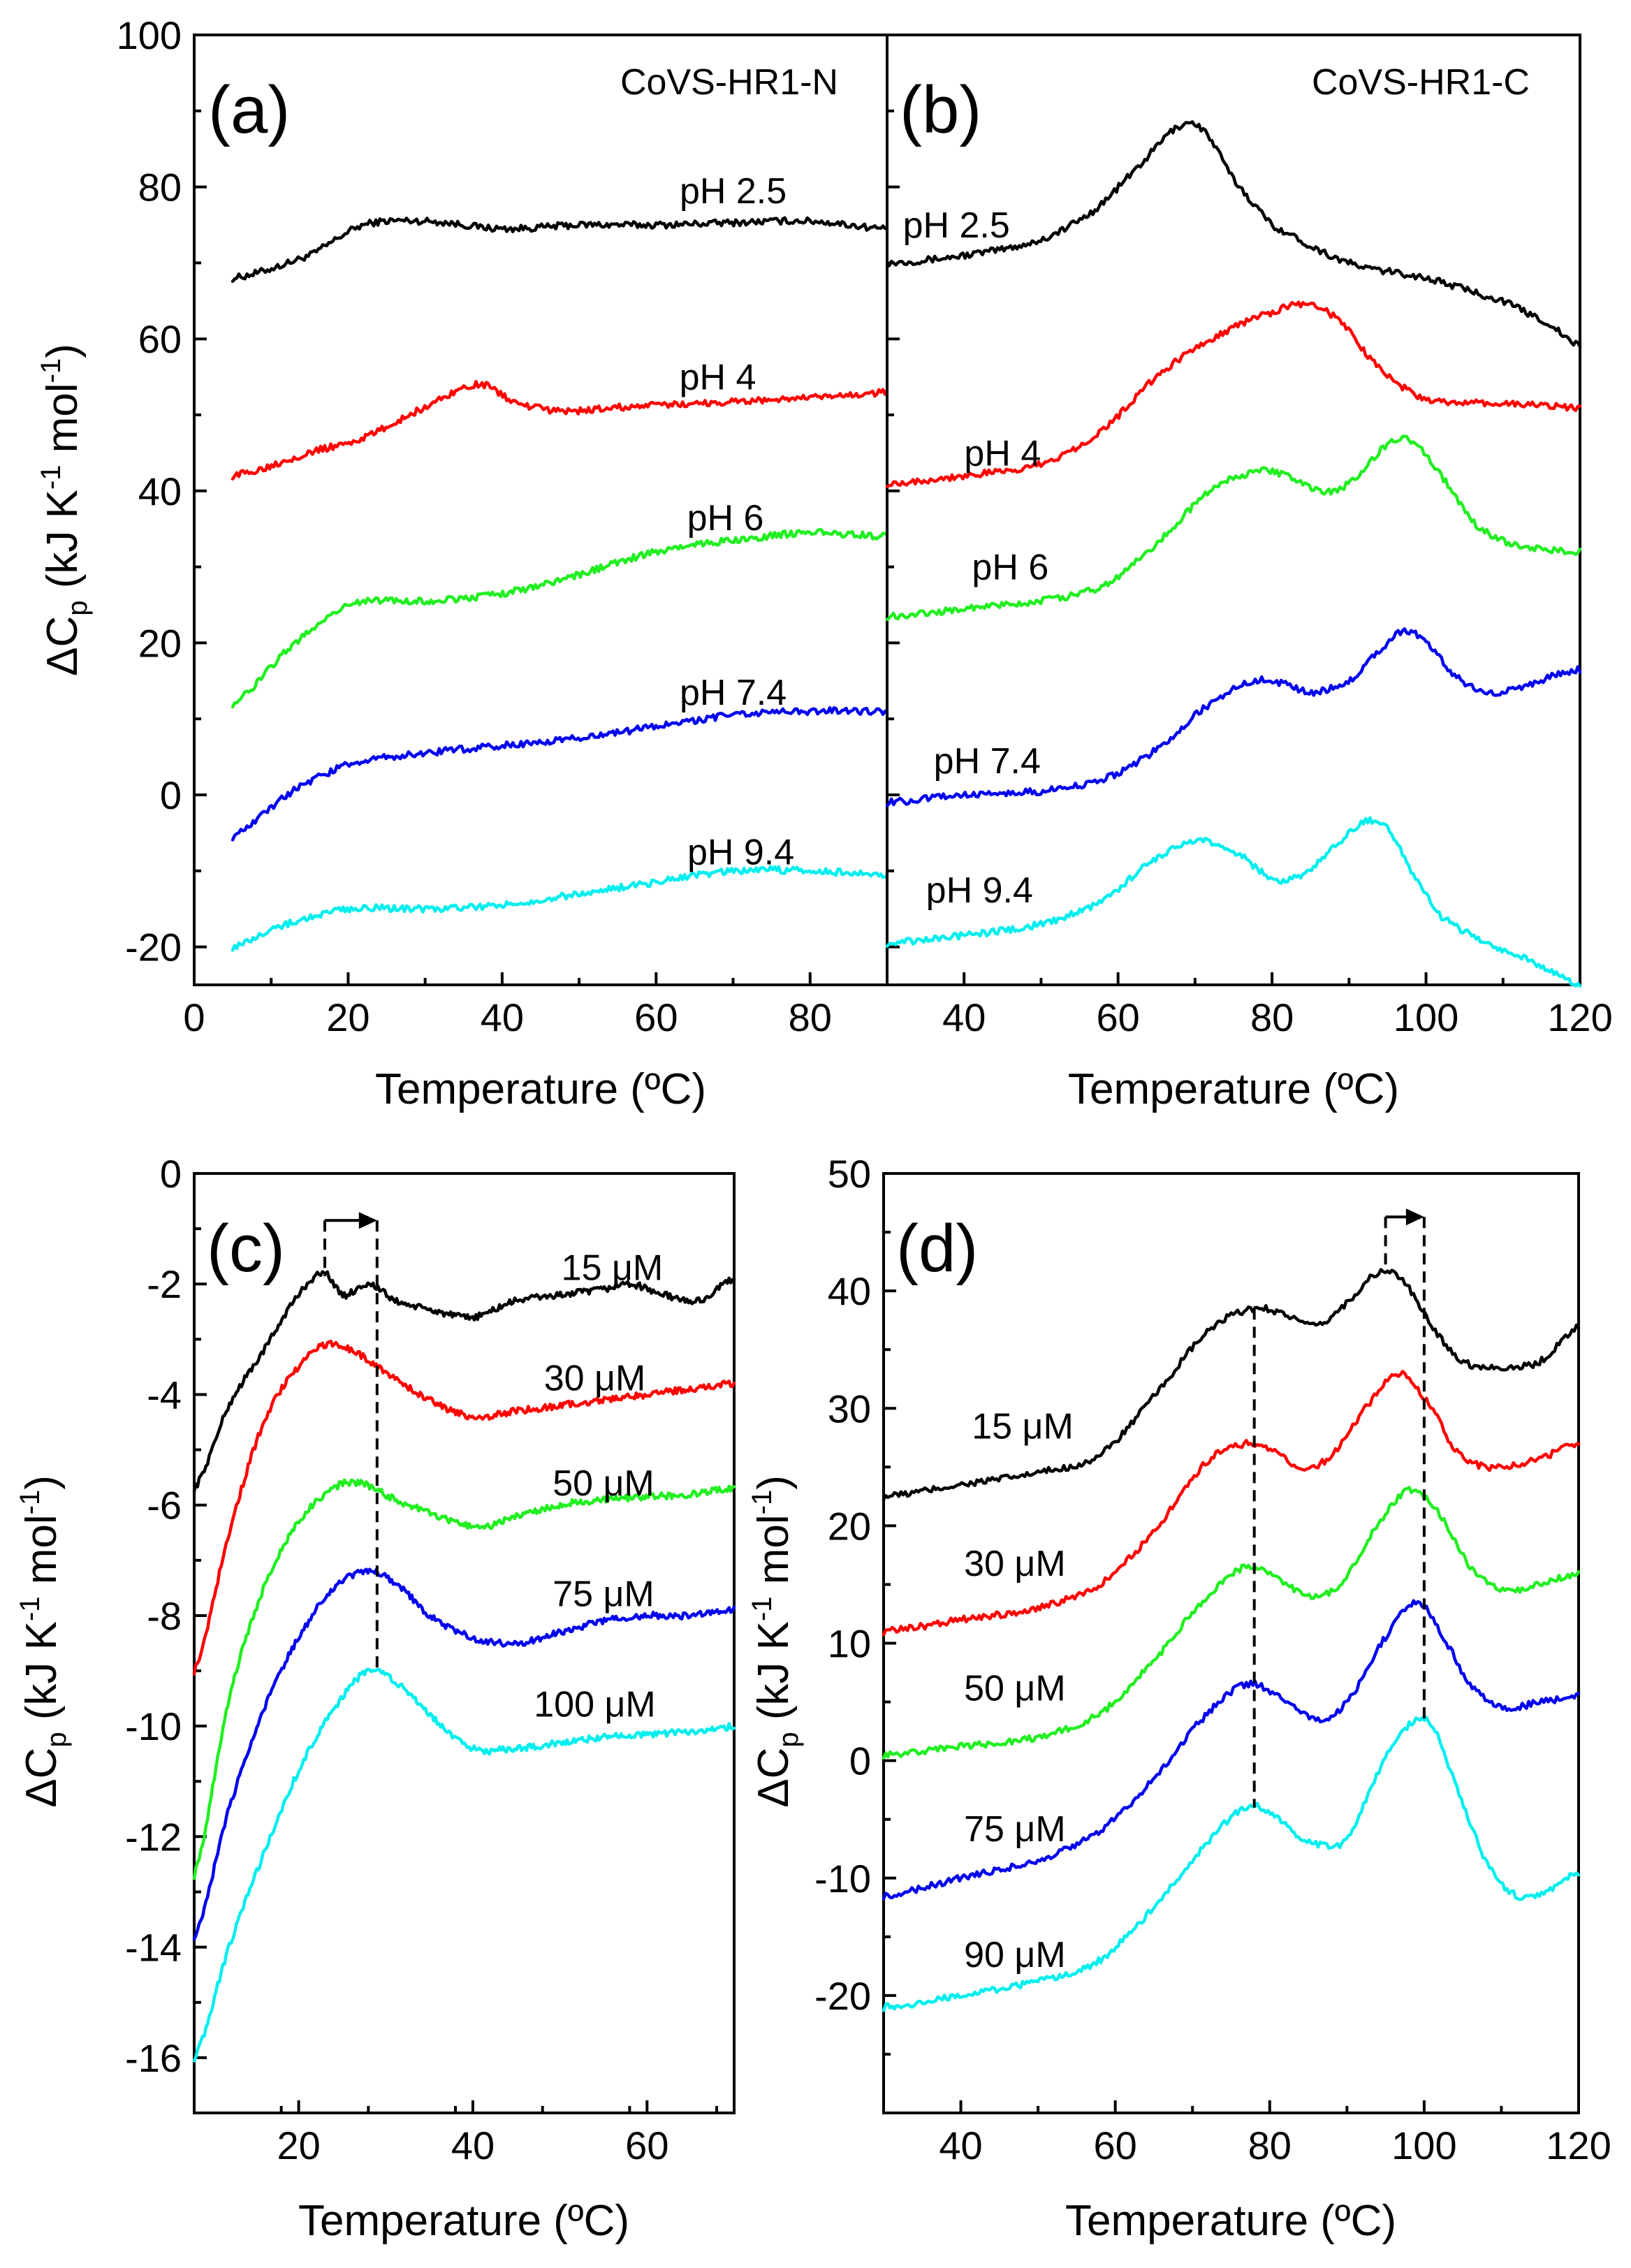 The height and width of the screenshot is (2268, 1631). Describe the element at coordinates (149, 35) in the screenshot. I see `y-tick-label: 100` at that location.